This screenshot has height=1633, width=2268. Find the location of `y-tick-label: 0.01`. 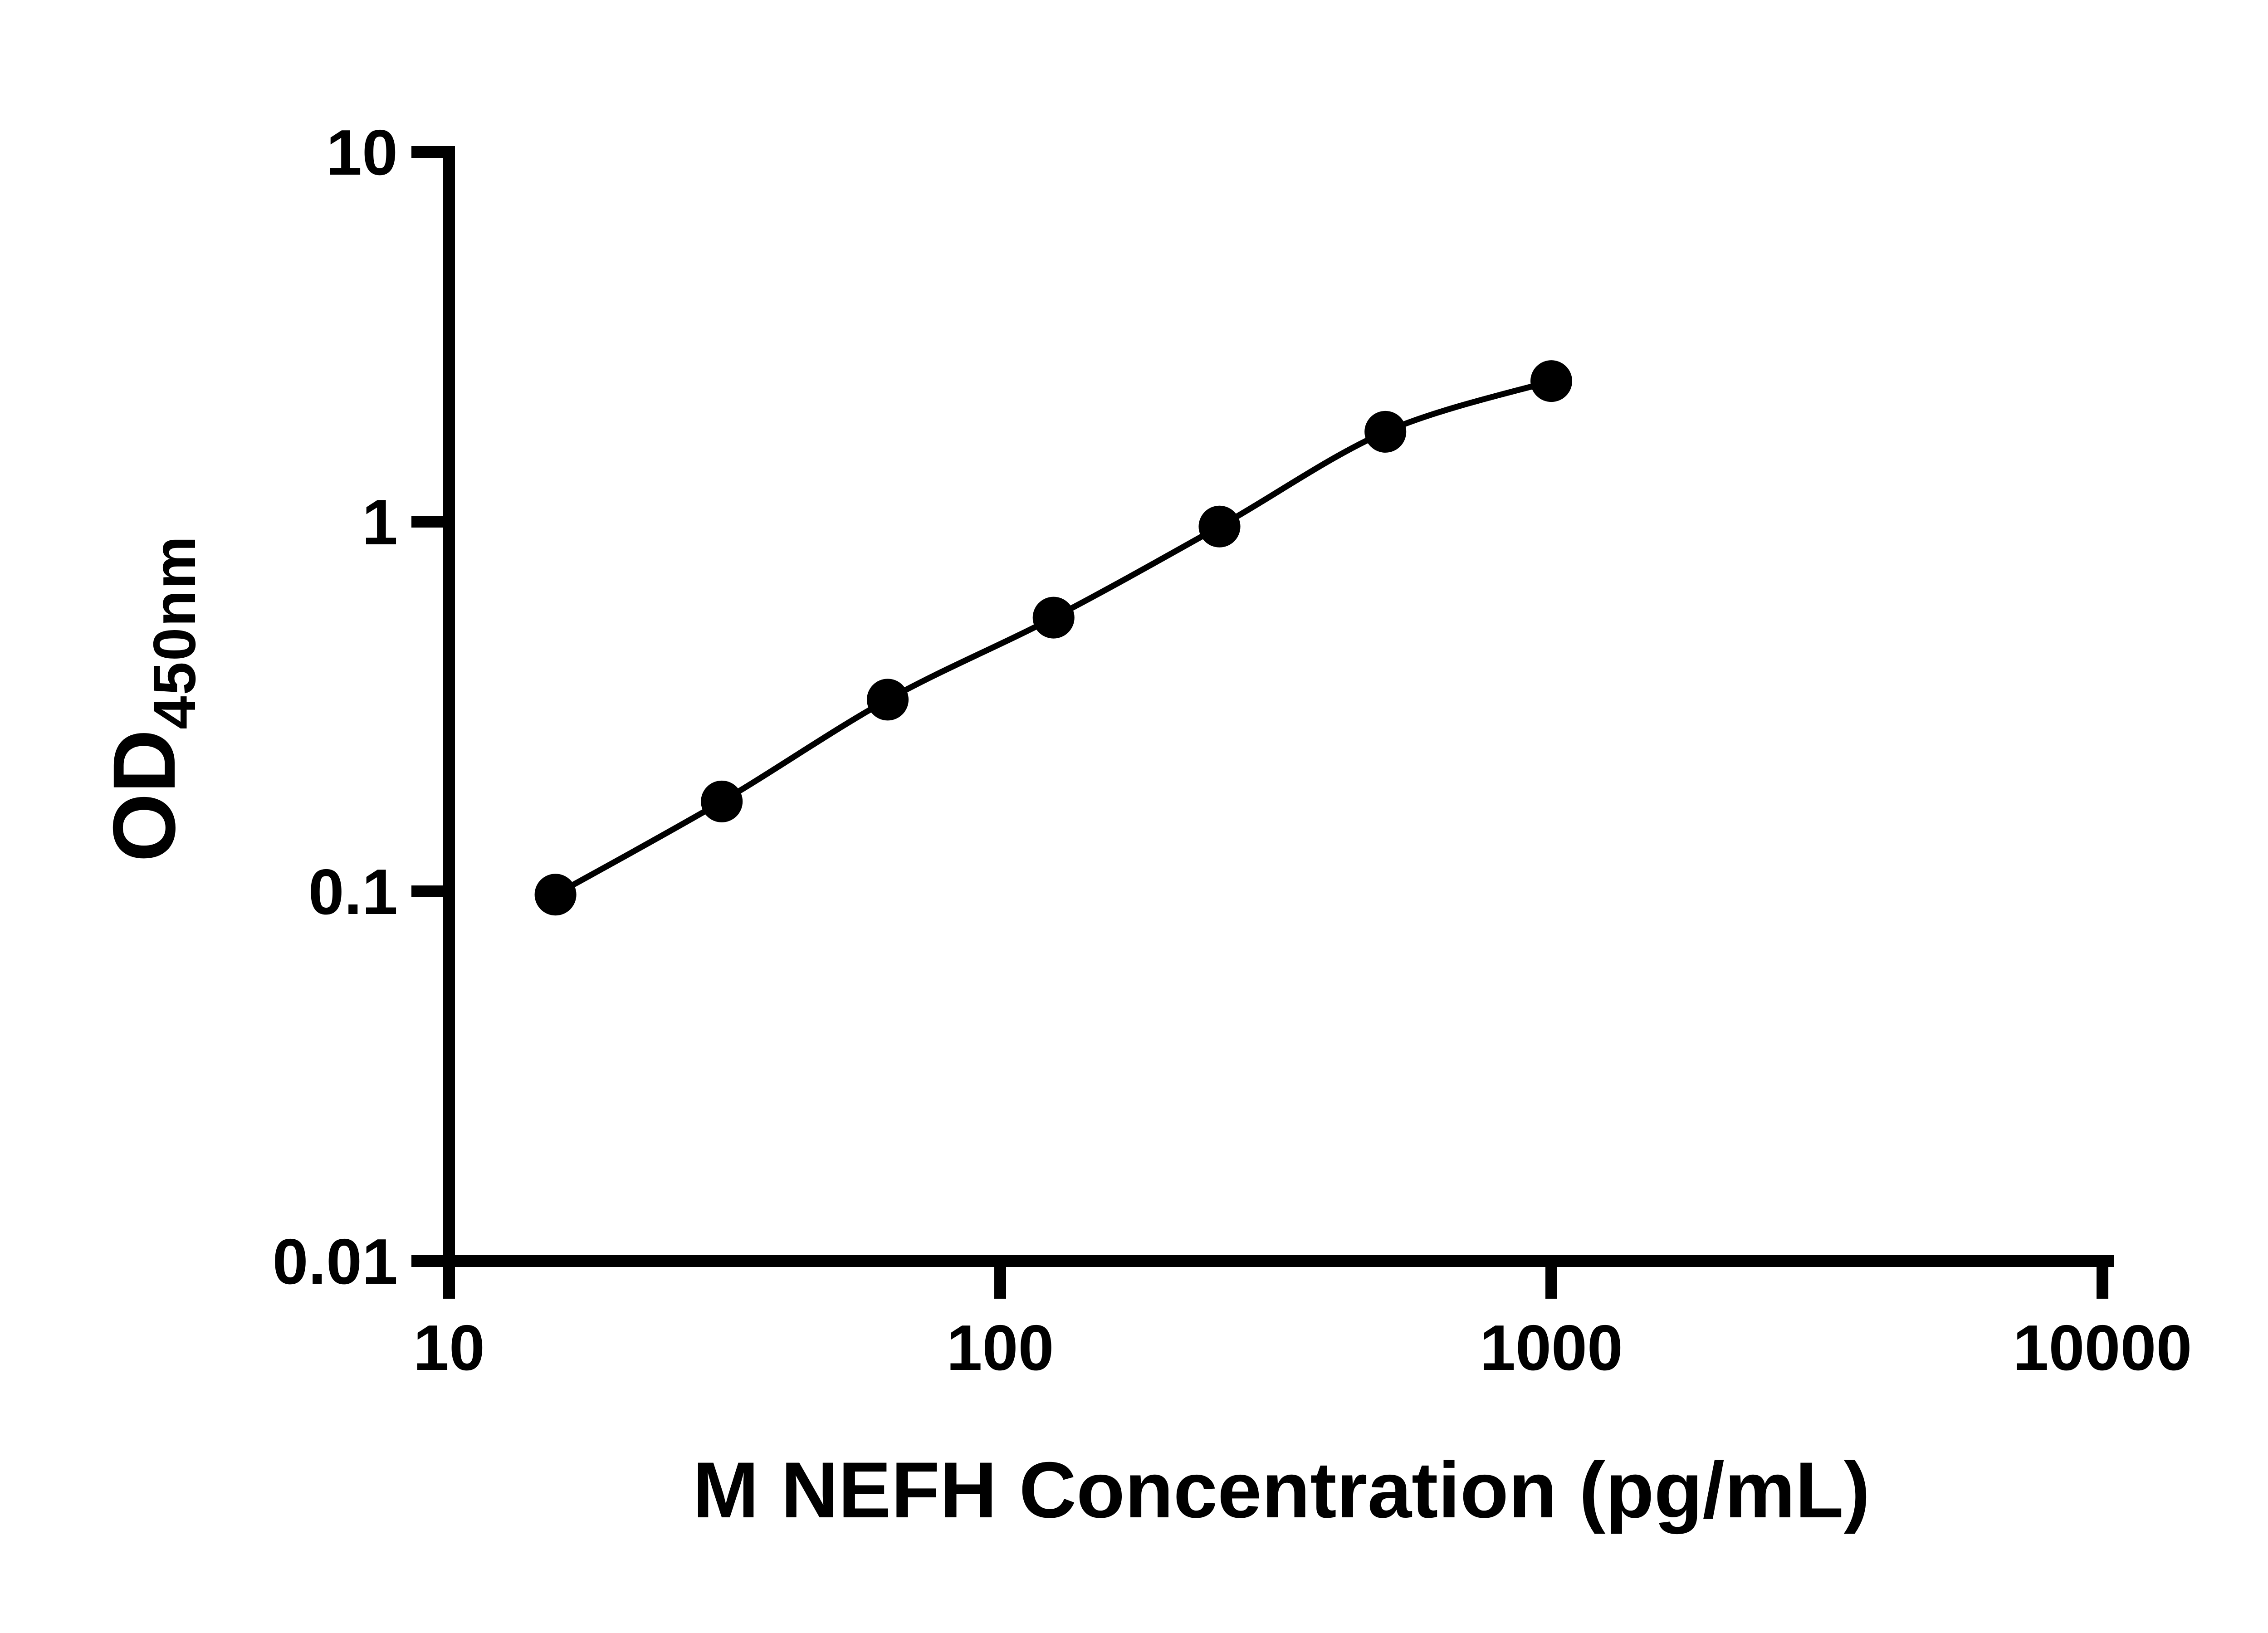

y-tick-label: 0.01 is located at coordinates (336, 1262).